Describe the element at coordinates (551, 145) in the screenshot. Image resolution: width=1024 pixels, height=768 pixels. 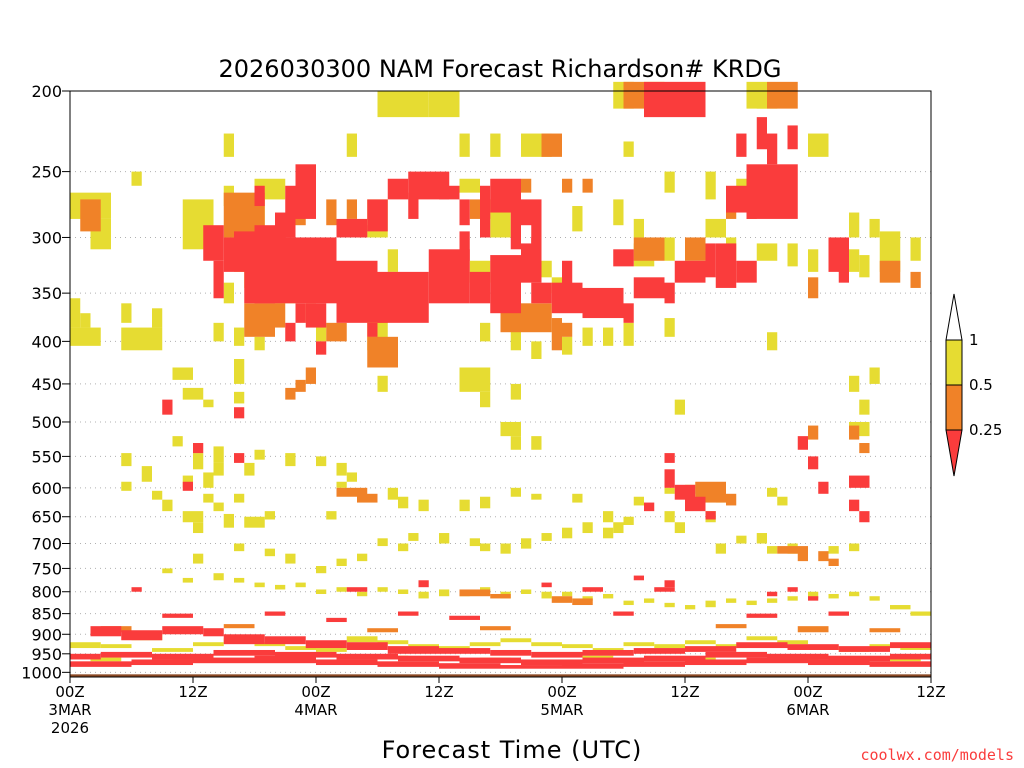
I see `cell-0.25-0.5-12` at that location.